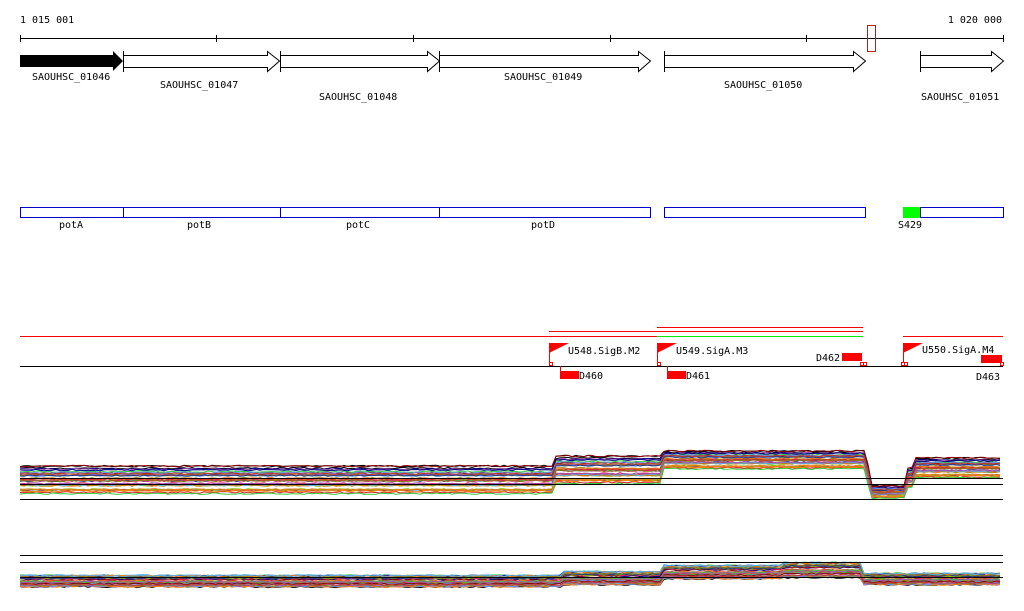  I want to click on svg-text: U548.SigB.M2, so click(604, 351).